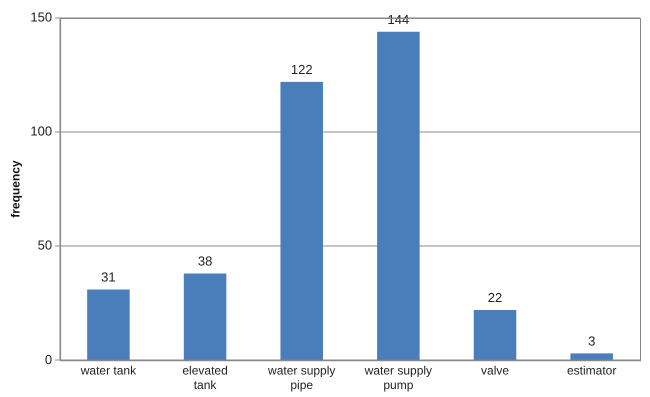  I want to click on x-tick-label: elevated tank, so click(205, 378).